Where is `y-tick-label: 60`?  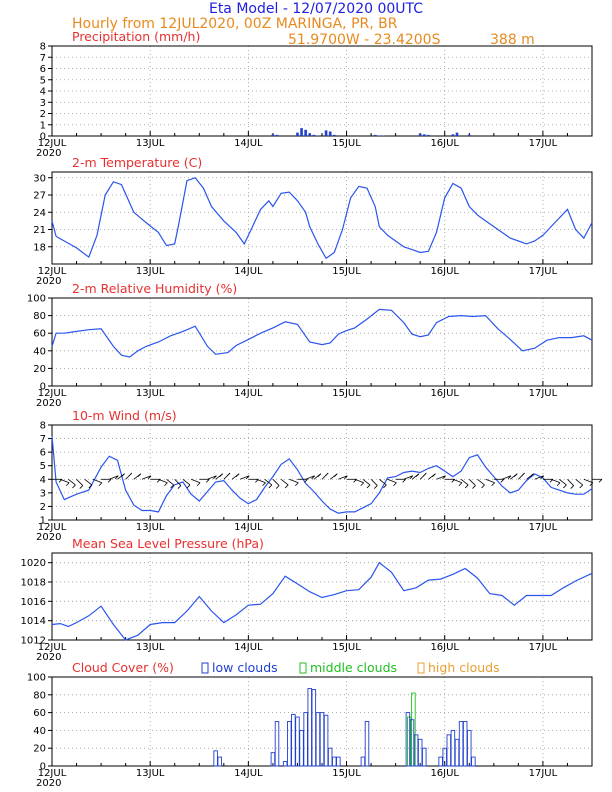 y-tick-label: 60 is located at coordinates (39, 334).